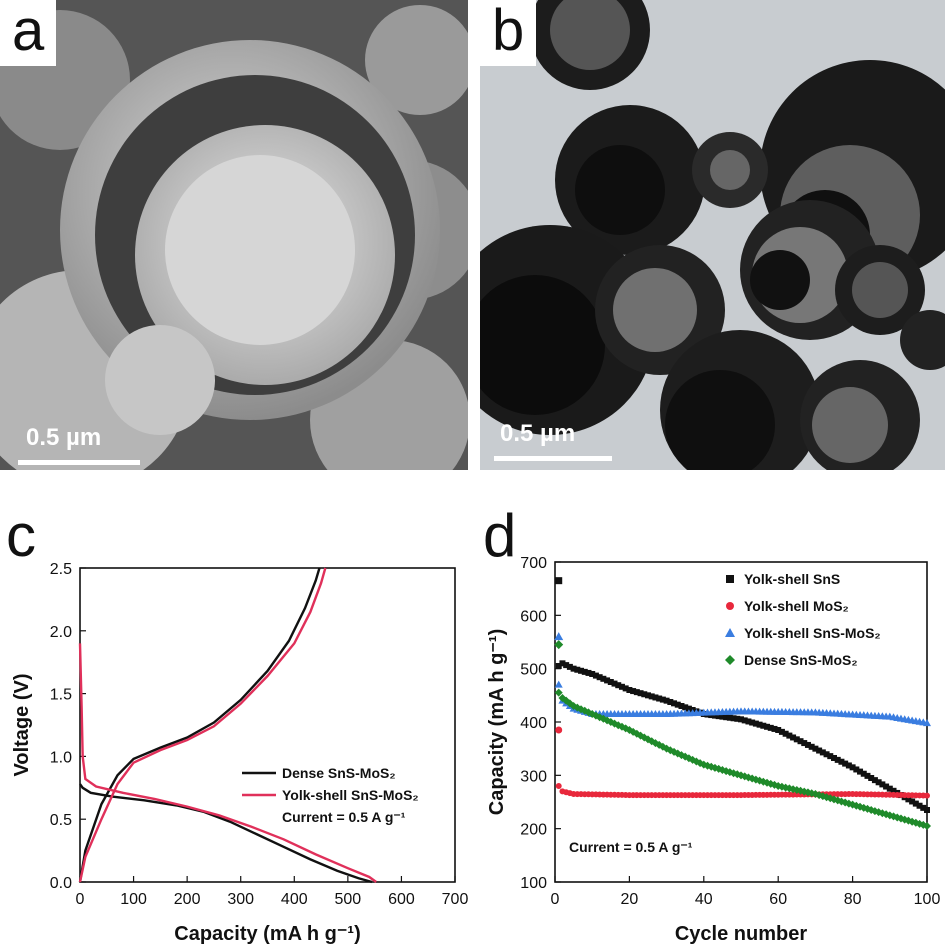  What do you see at coordinates (533, 670) in the screenshot?
I see `chart-d-ytick-label: 500` at bounding box center [533, 670].